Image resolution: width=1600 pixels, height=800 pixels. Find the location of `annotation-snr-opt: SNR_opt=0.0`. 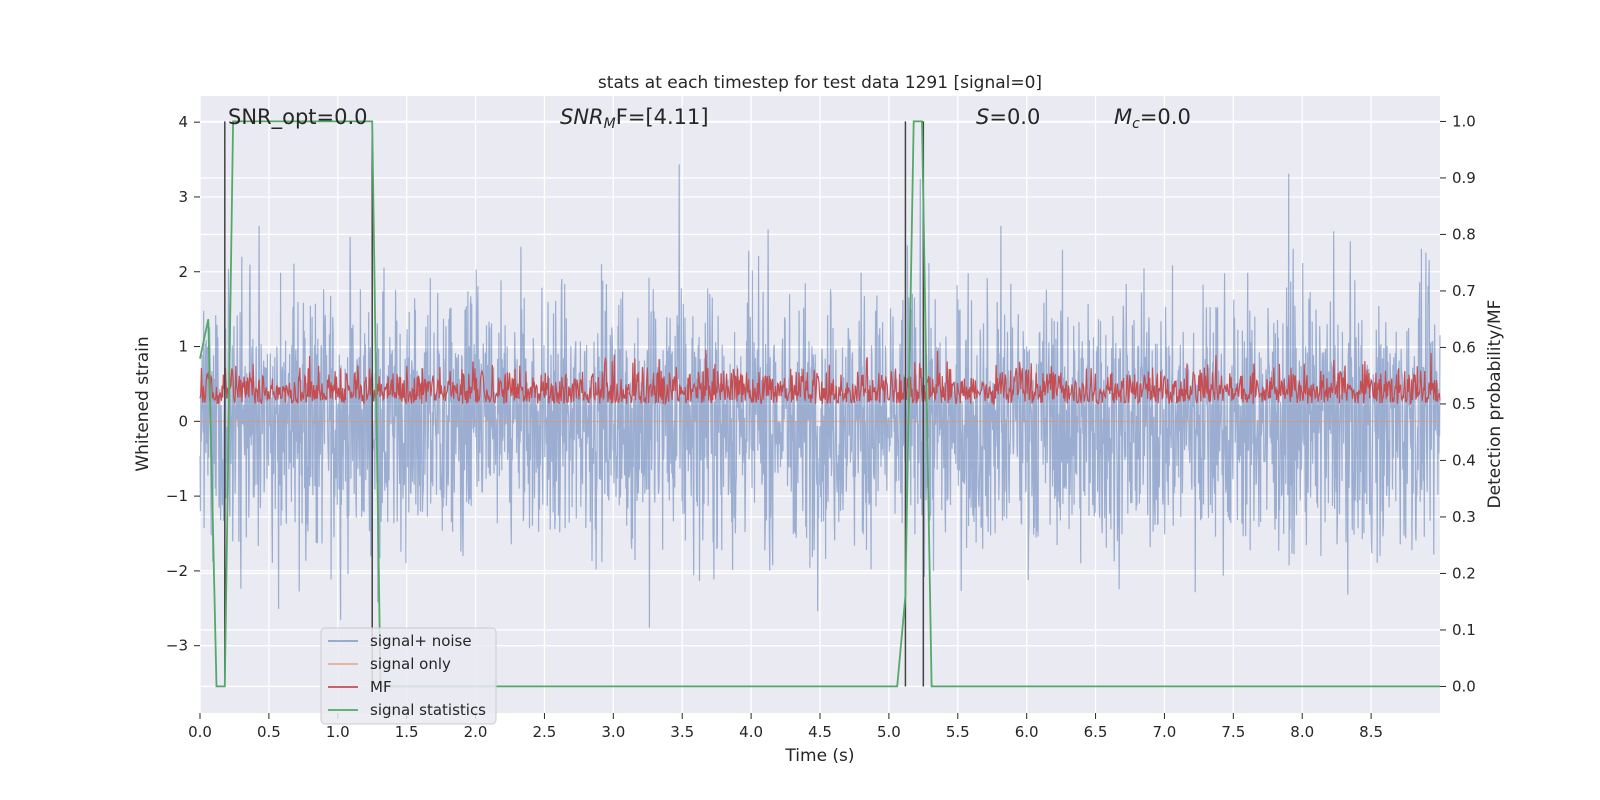

annotation-snr-opt: SNR_opt=0.0 is located at coordinates (298, 117).